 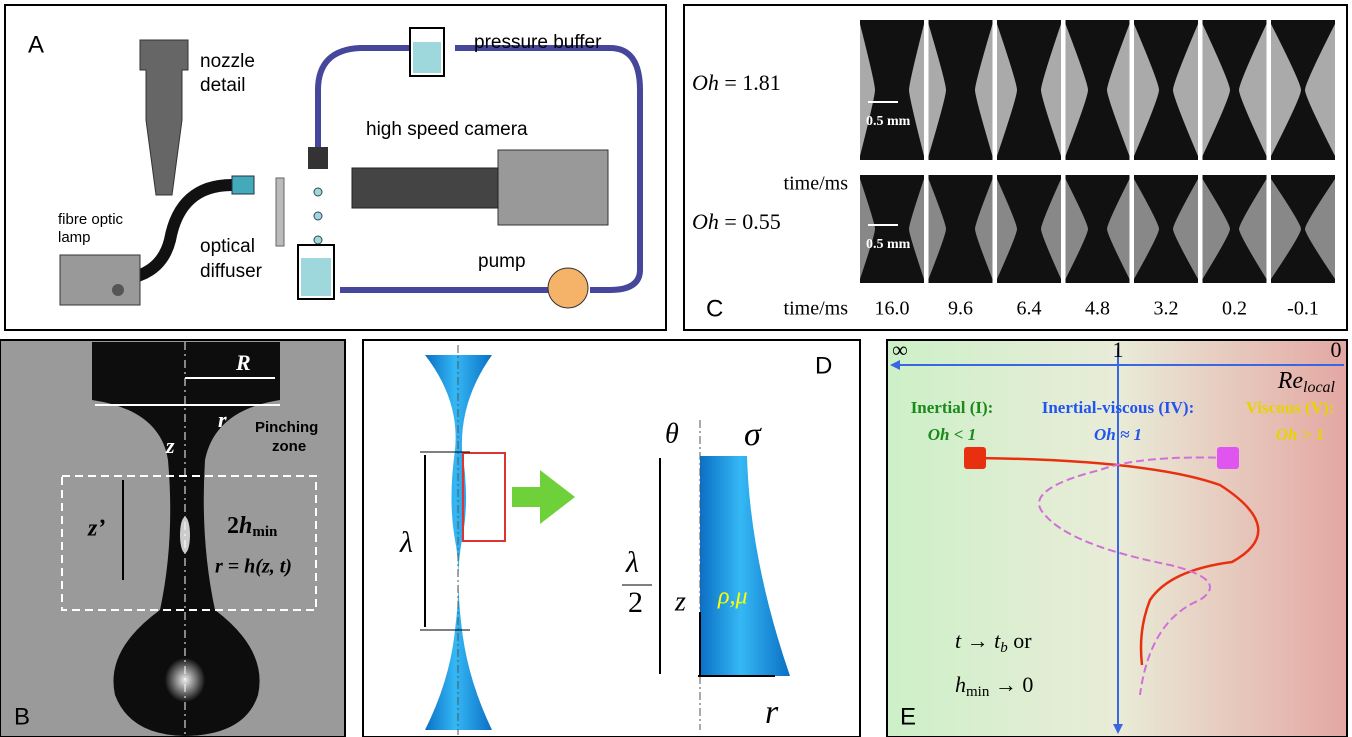 What do you see at coordinates (568, 288) in the screenshot?
I see `pump` at bounding box center [568, 288].